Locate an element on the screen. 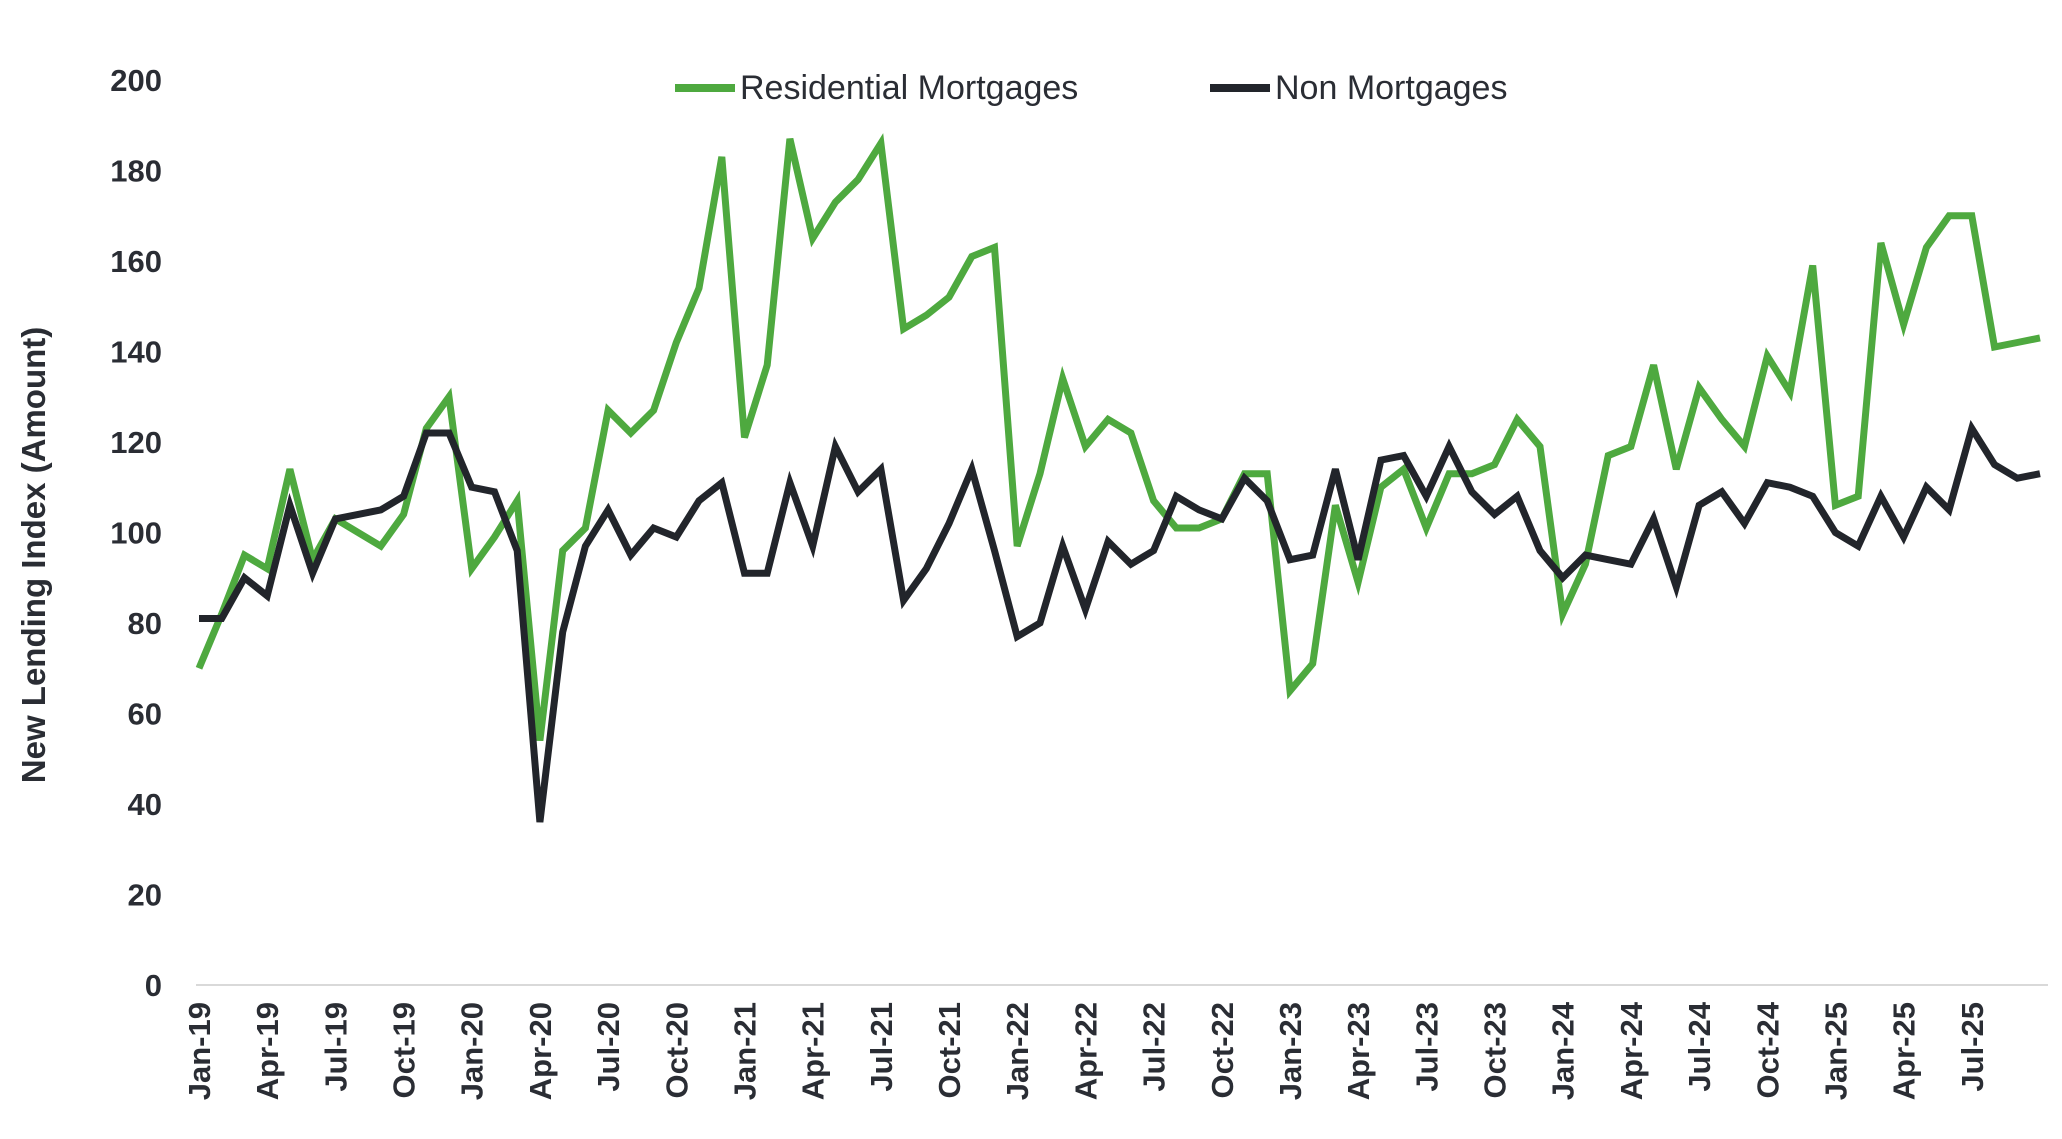 This screenshot has height=1139, width=2062. y-tick-label: 40 is located at coordinates (145, 804).